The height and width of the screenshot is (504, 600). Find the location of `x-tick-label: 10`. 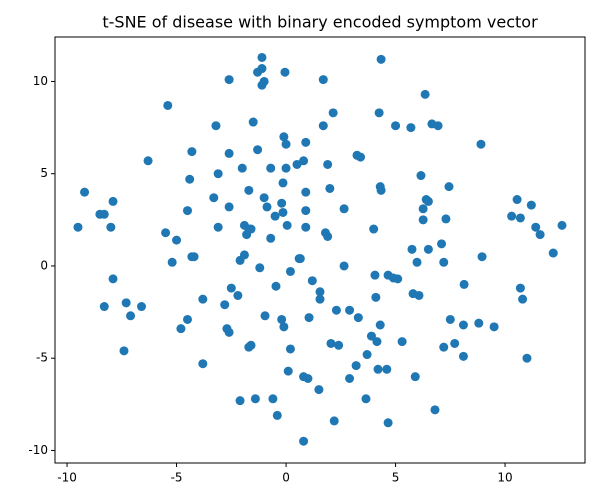

x-tick-label: 10 is located at coordinates (504, 478).